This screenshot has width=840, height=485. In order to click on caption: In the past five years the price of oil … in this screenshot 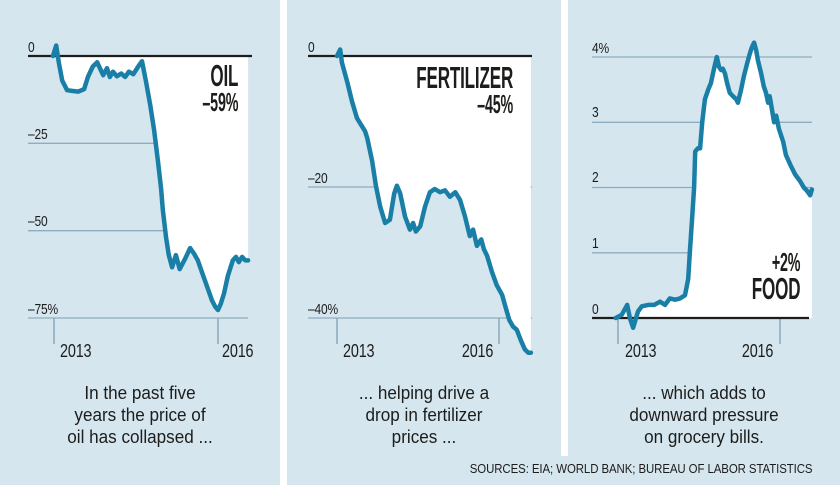, I will do `click(140, 415)`.